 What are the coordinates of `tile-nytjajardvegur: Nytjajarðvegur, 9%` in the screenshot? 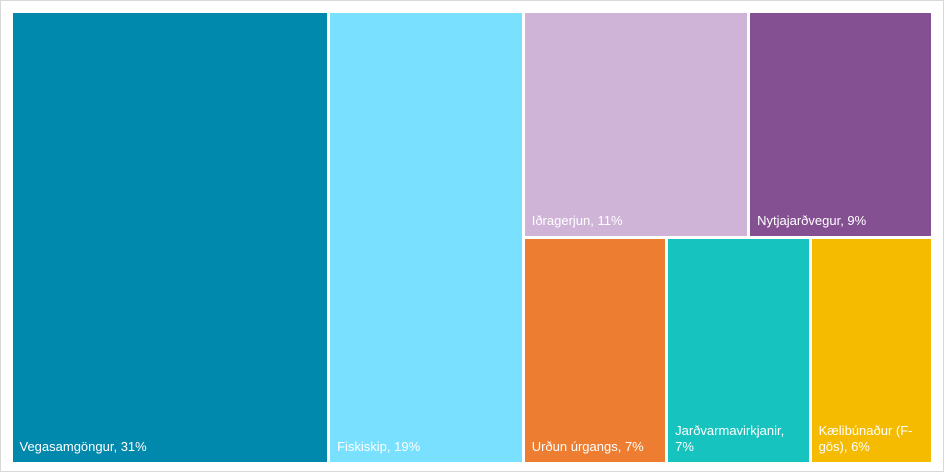 It's located at (841, 124).